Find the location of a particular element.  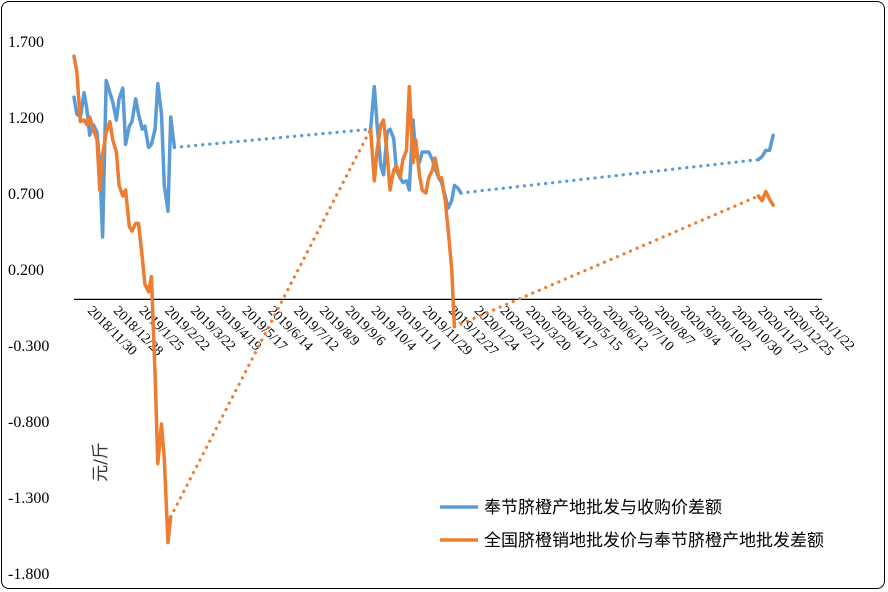

y-axis-label: 元/斤 is located at coordinates (101, 462).